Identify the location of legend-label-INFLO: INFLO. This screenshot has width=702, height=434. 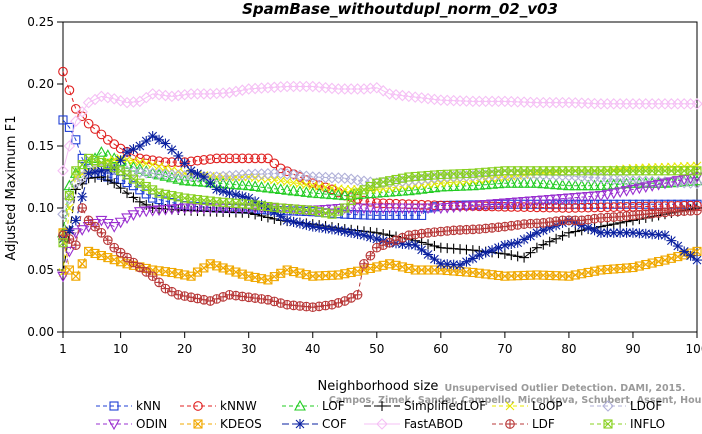
(647, 424).